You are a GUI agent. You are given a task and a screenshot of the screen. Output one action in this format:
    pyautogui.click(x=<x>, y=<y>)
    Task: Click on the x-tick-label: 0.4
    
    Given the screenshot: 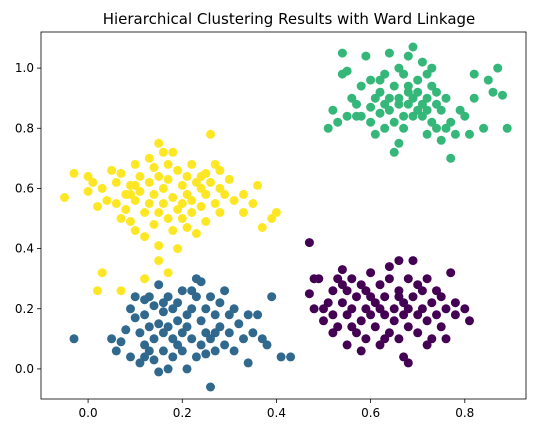 What is the action you would take?
    pyautogui.click(x=276, y=413)
    